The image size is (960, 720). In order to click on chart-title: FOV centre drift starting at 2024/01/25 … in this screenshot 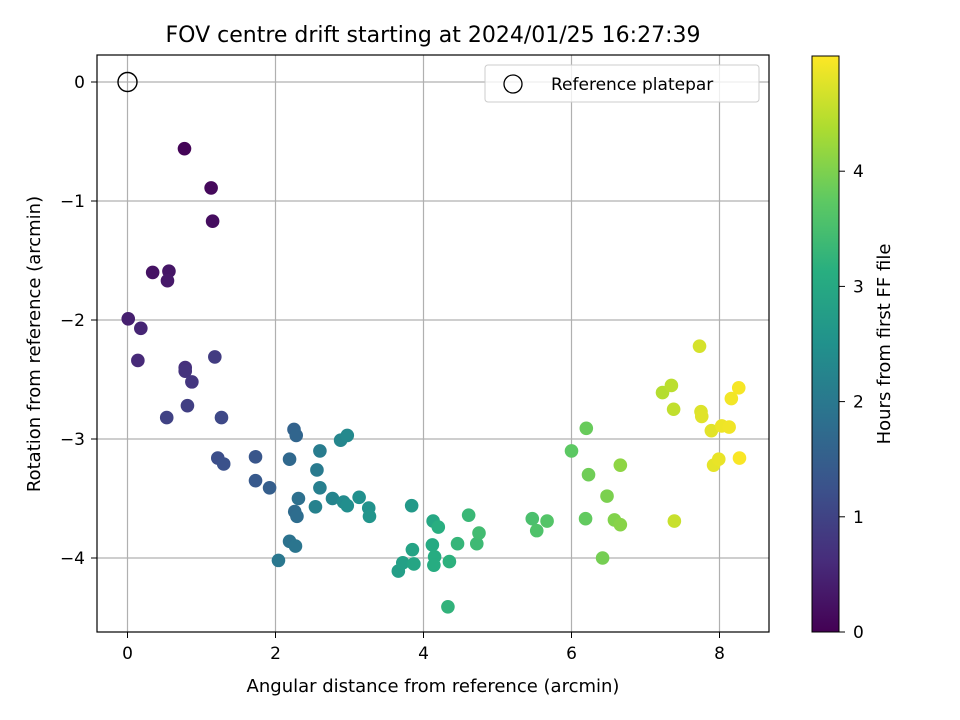, I will do `click(433, 35)`.